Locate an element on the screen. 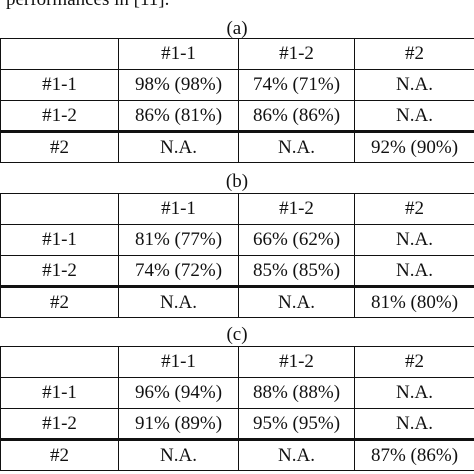 Image resolution: width=474 pixels, height=474 pixels. table-cell: 86% (81%) is located at coordinates (178, 116).